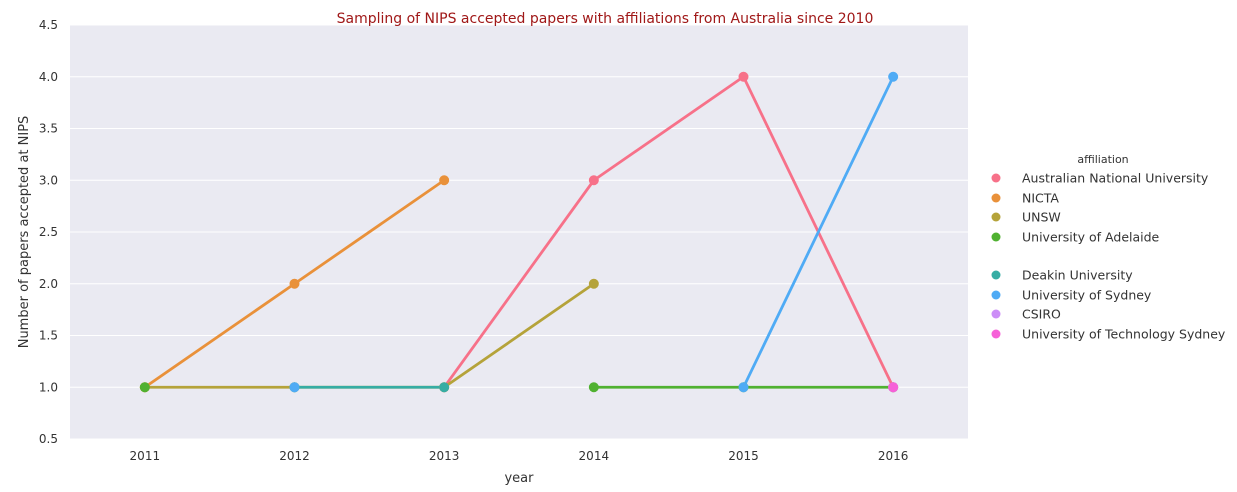 Image resolution: width=1237 pixels, height=492 pixels. Describe the element at coordinates (48, 25) in the screenshot. I see `y-tick-label: 4.5` at that location.